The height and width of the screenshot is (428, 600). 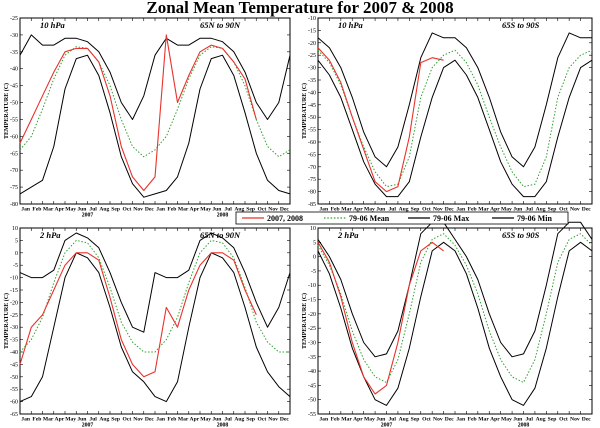 I want to click on panel3-ytick-label: 0, so click(x=16, y=254).